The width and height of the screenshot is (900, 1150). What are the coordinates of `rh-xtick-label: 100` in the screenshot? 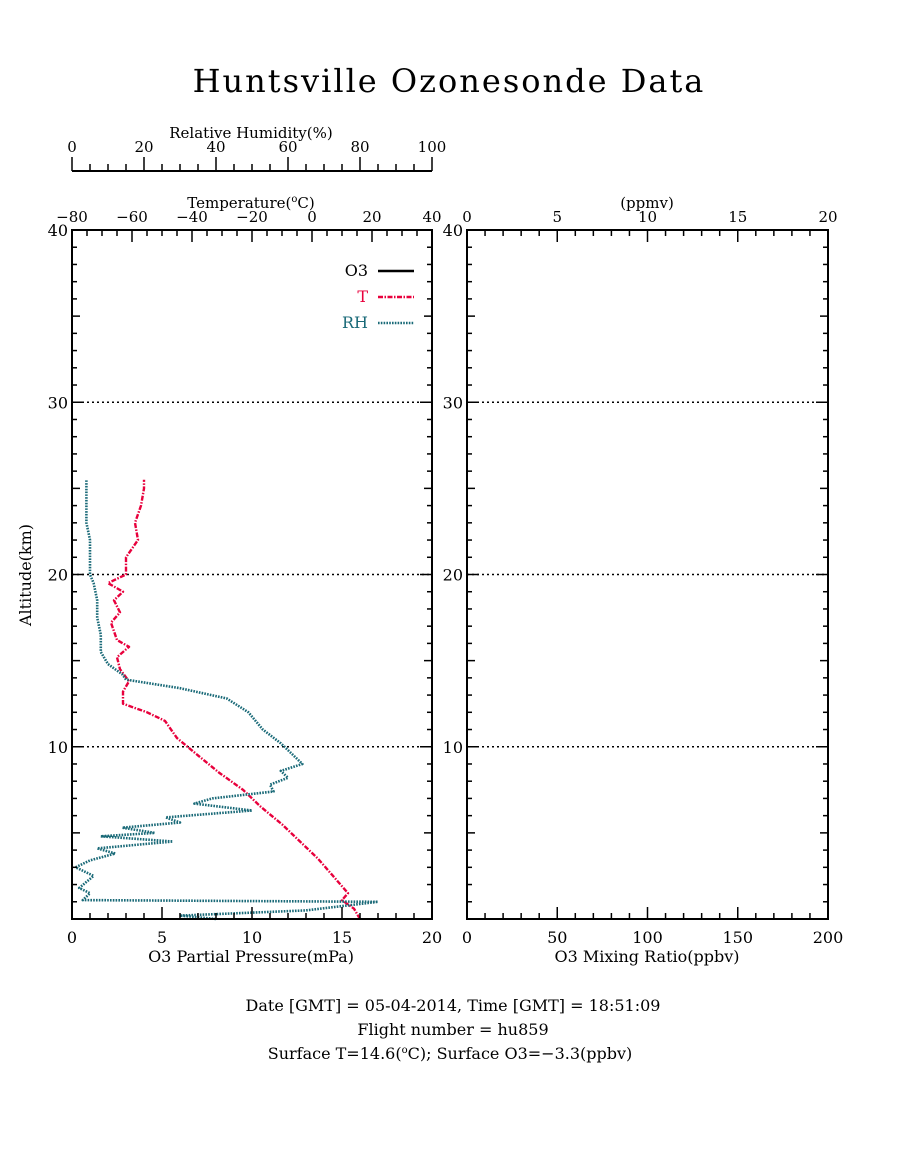 It's located at (432, 147).